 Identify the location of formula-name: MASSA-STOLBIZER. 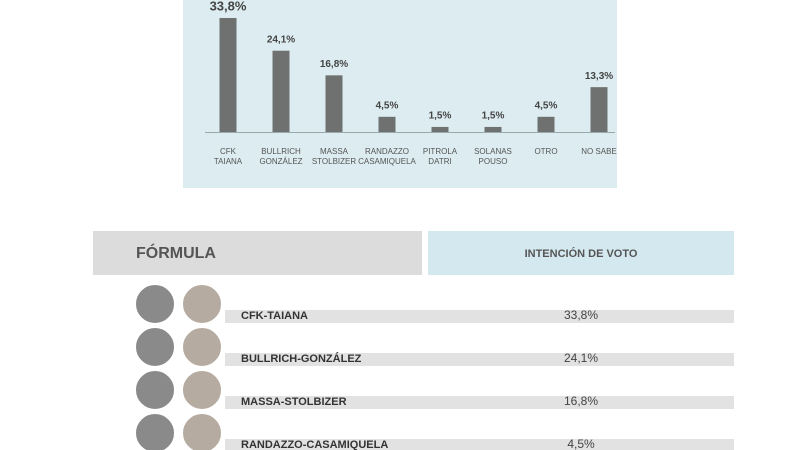
(294, 402).